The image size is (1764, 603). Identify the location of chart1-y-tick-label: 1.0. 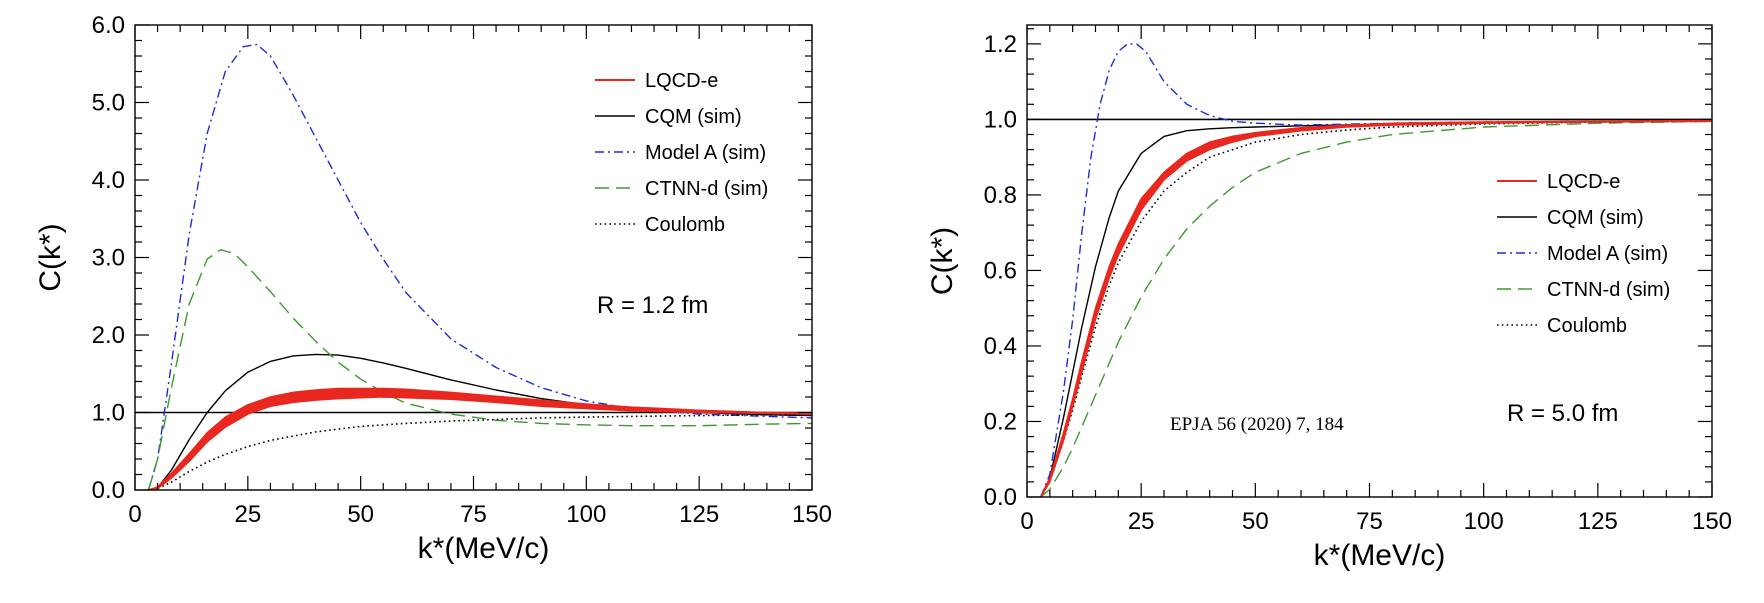
(108, 413).